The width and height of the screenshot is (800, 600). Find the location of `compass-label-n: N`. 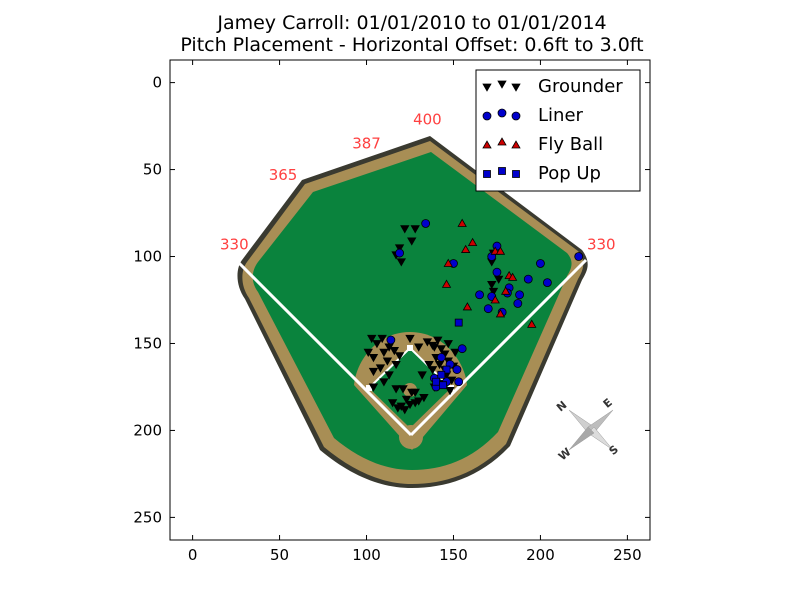

compass-label-n: N is located at coordinates (561, 406).